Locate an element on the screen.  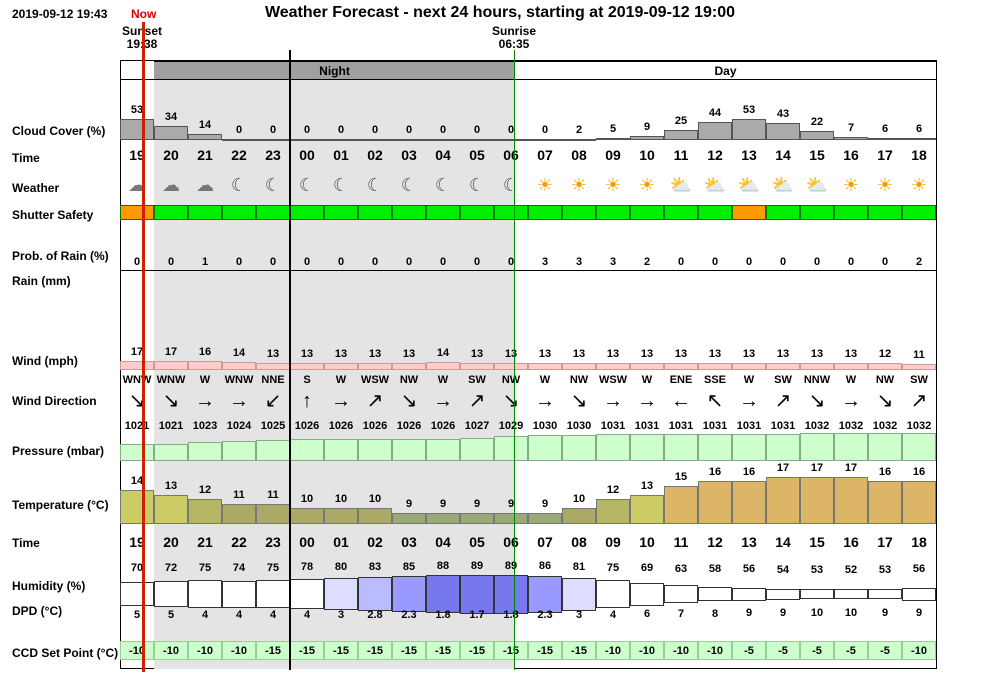
hour-label: 04 is located at coordinates (443, 155).